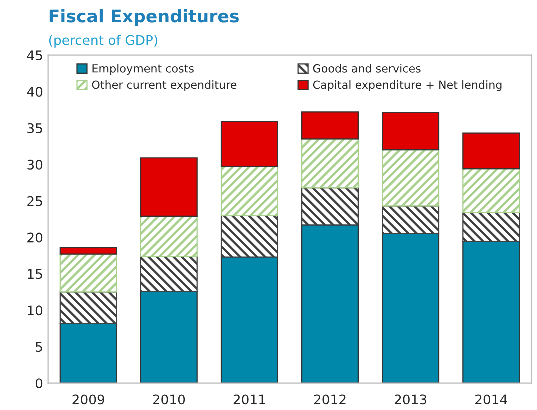  Describe the element at coordinates (169, 399) in the screenshot. I see `x-tick-label: 2010` at that location.